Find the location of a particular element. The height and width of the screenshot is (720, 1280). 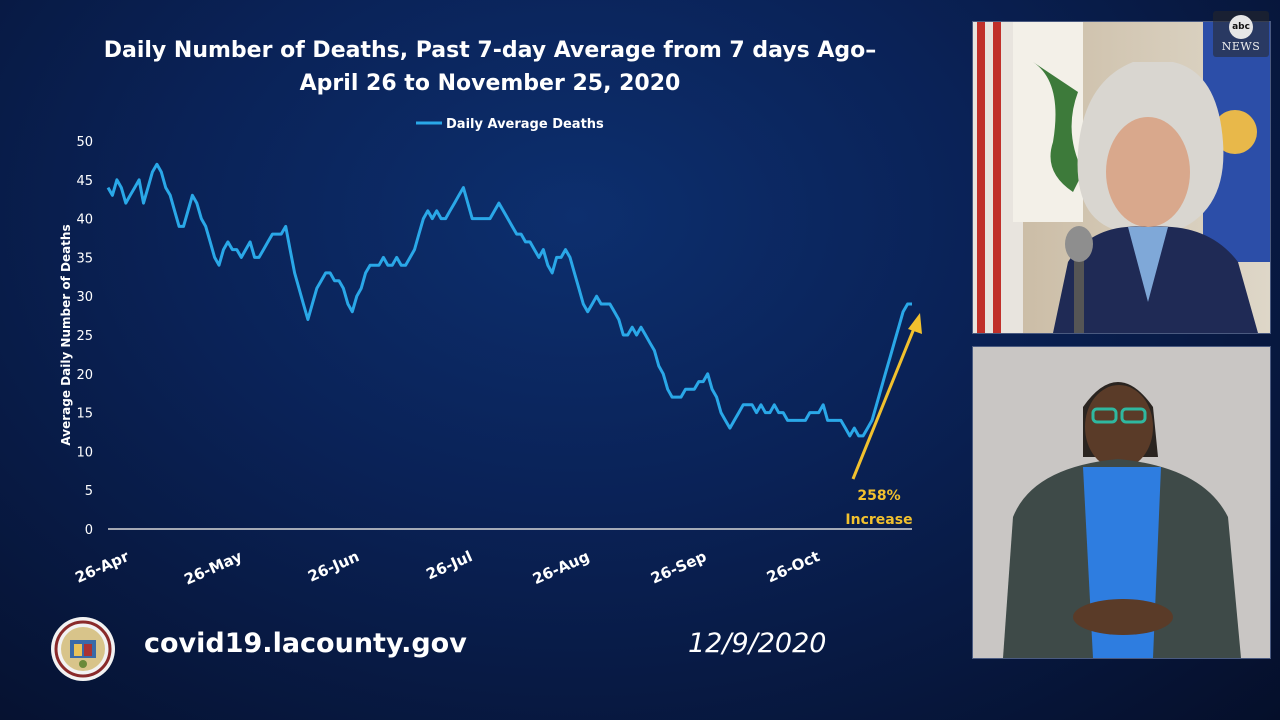

increase-annotation: 258% Increase is located at coordinates (883, 420).